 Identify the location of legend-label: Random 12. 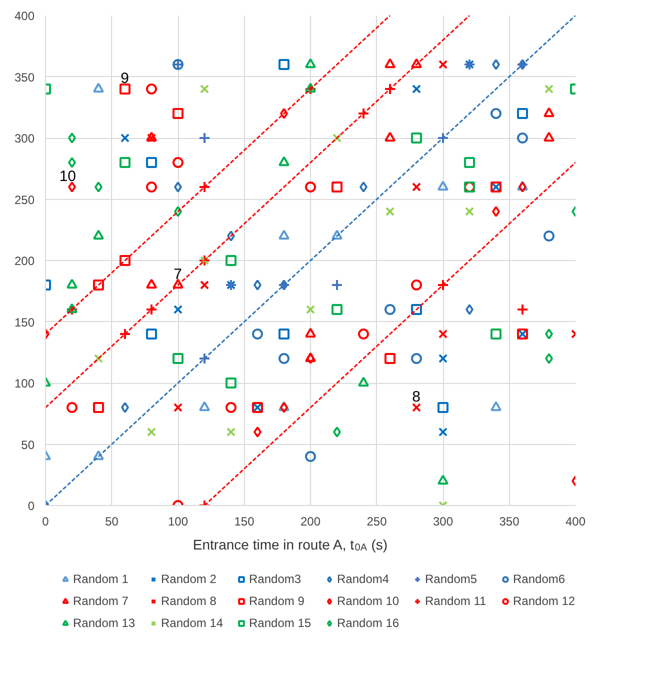
(544, 601).